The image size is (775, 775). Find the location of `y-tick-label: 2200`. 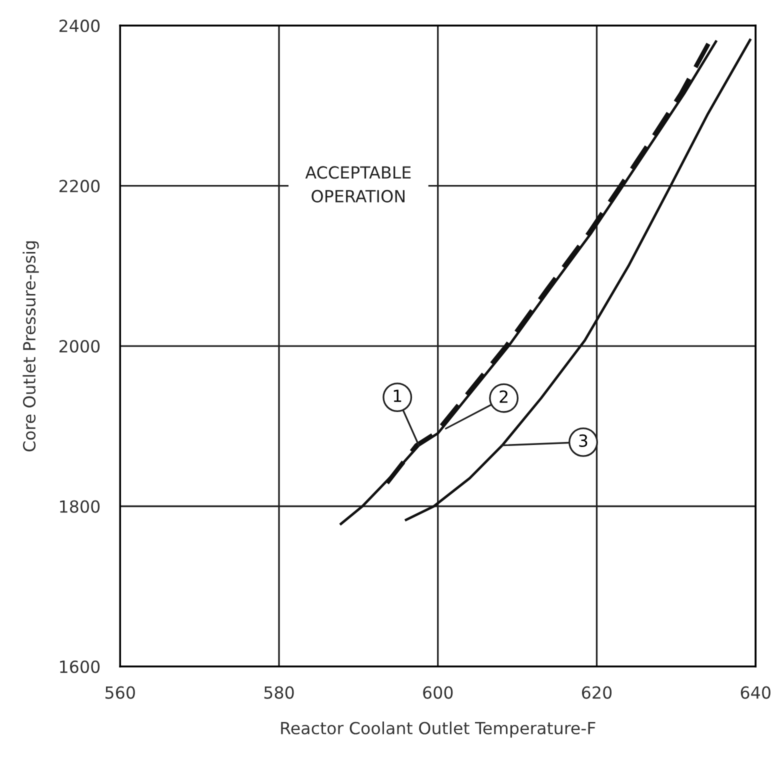

y-tick-label: 2200 is located at coordinates (79, 186).